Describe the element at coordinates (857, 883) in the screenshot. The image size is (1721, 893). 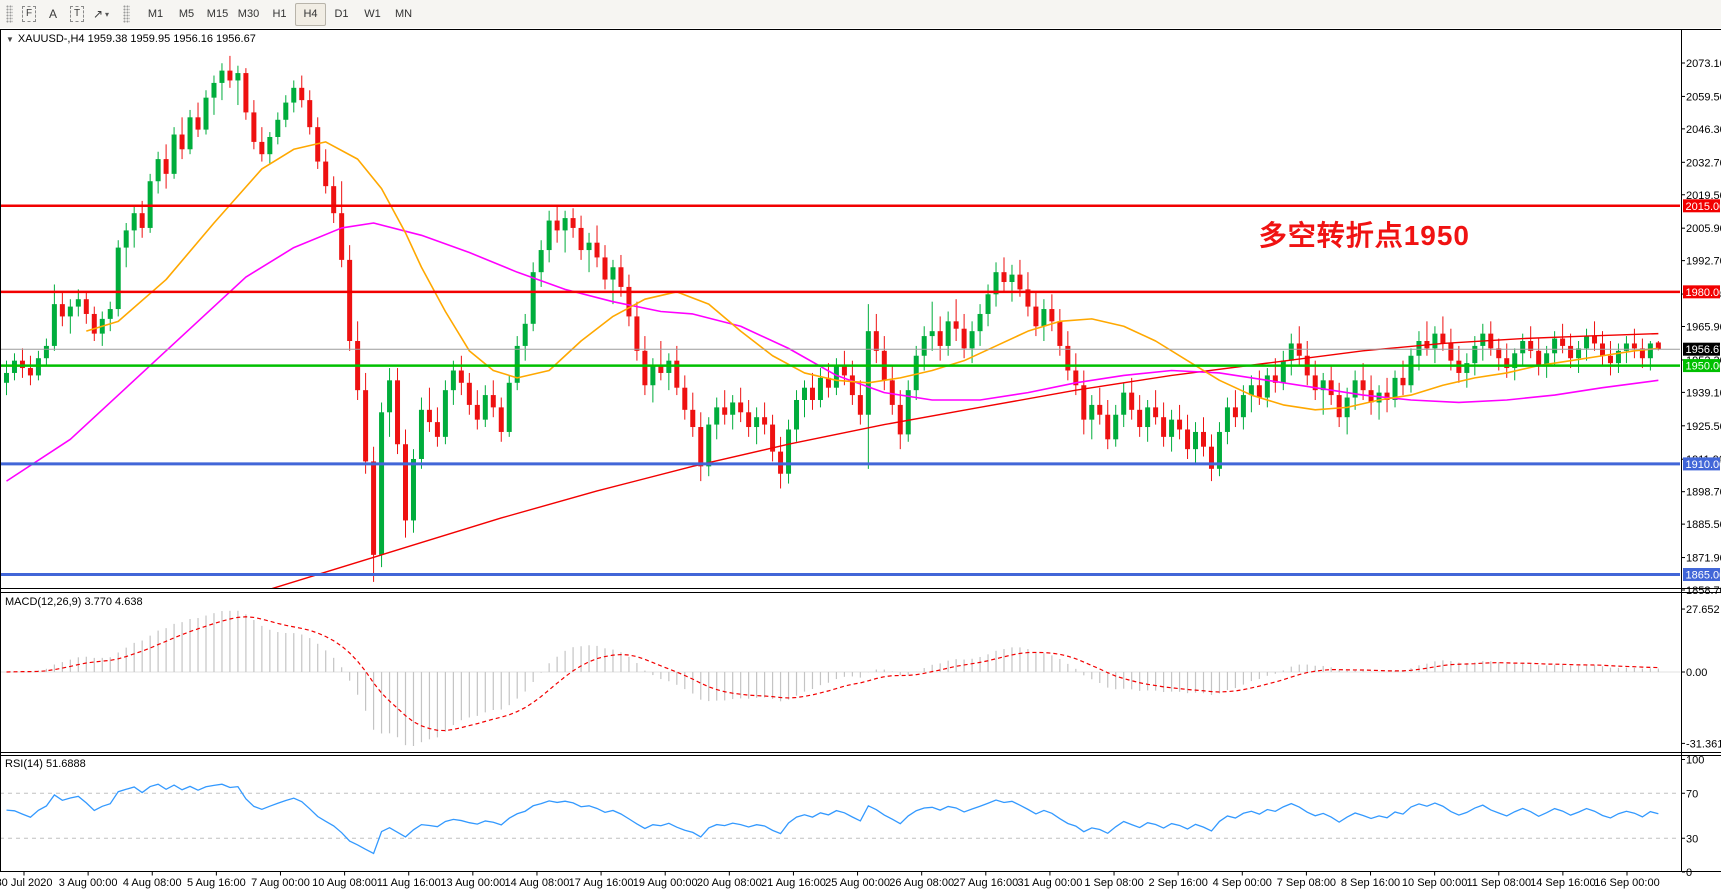
I see `time-axis-label: 25 Aug 00:00` at that location.